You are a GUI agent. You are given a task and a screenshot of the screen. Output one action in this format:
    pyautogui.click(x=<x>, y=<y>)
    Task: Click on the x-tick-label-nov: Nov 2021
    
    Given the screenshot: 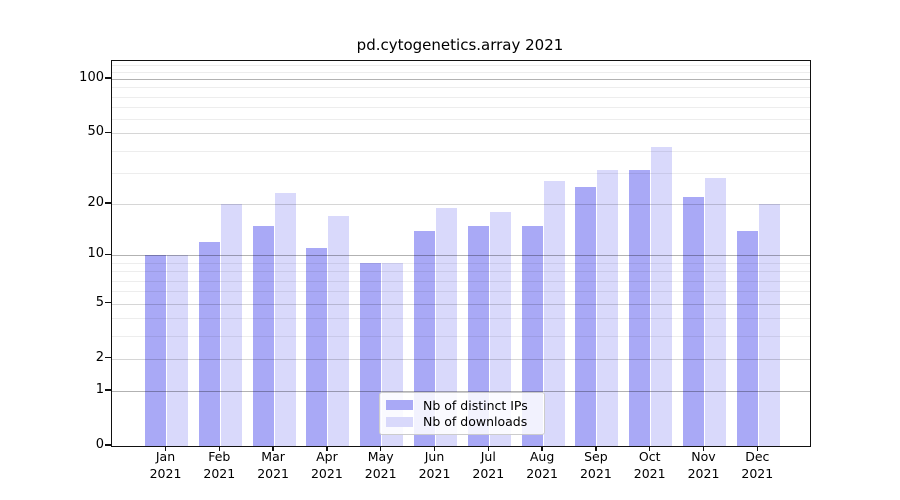 What is the action you would take?
    pyautogui.click(x=704, y=465)
    